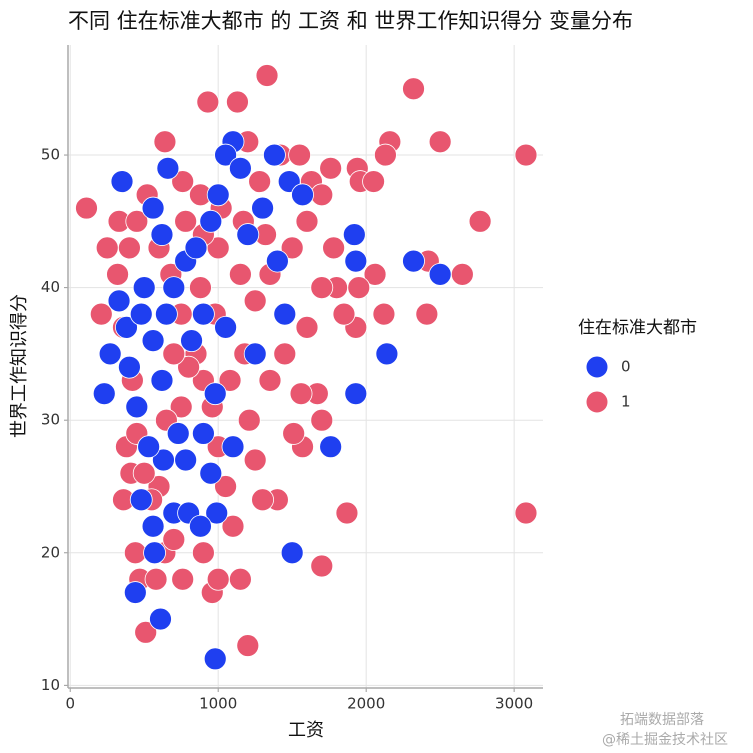 This screenshot has height=753, width=753. I want to click on legend-title: 住在标准大都市, so click(637, 328).